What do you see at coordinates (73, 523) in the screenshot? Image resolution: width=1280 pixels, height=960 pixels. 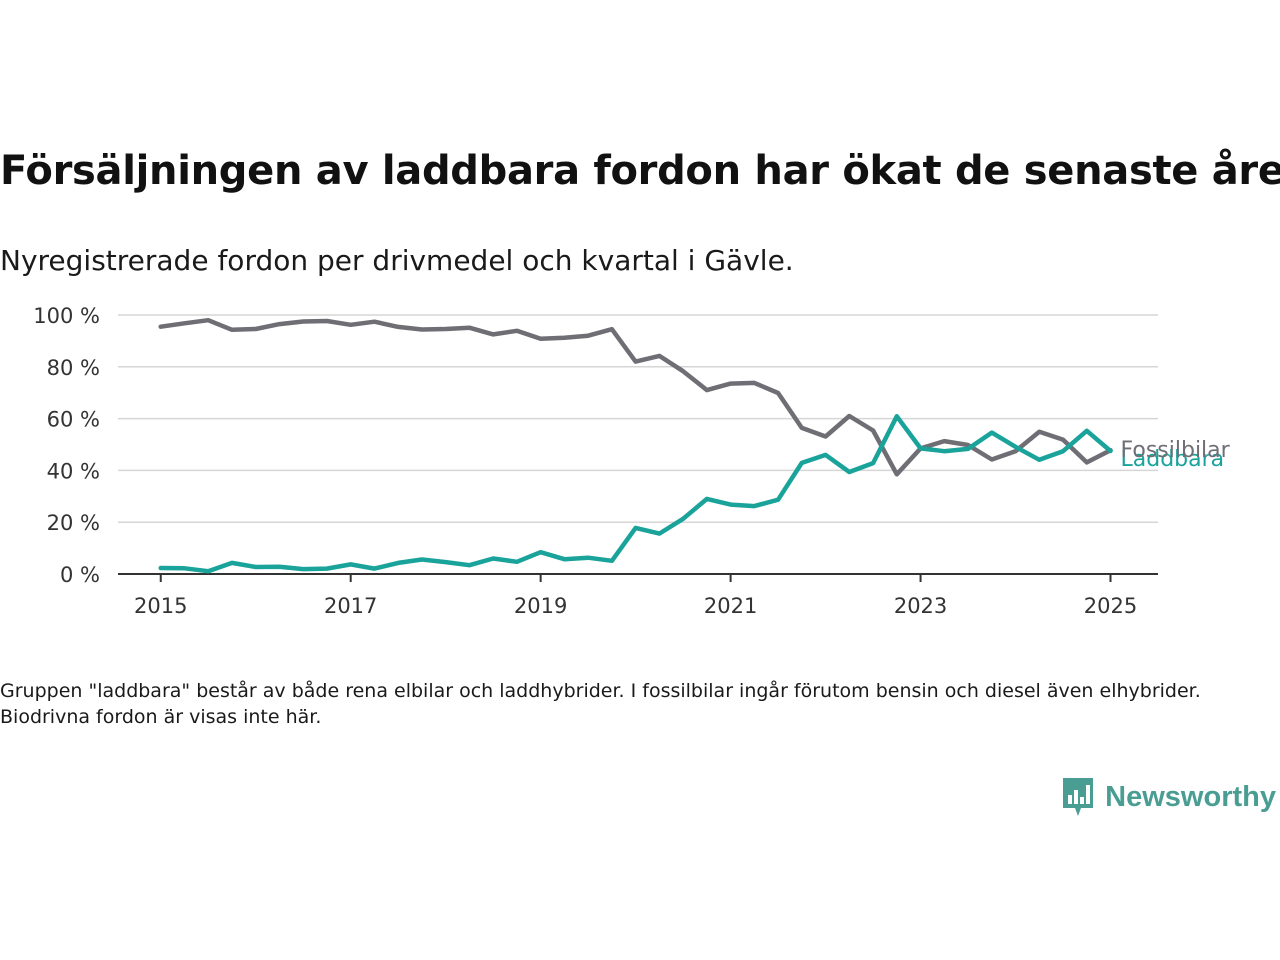 I see `y-tick-label: 20 %` at bounding box center [73, 523].